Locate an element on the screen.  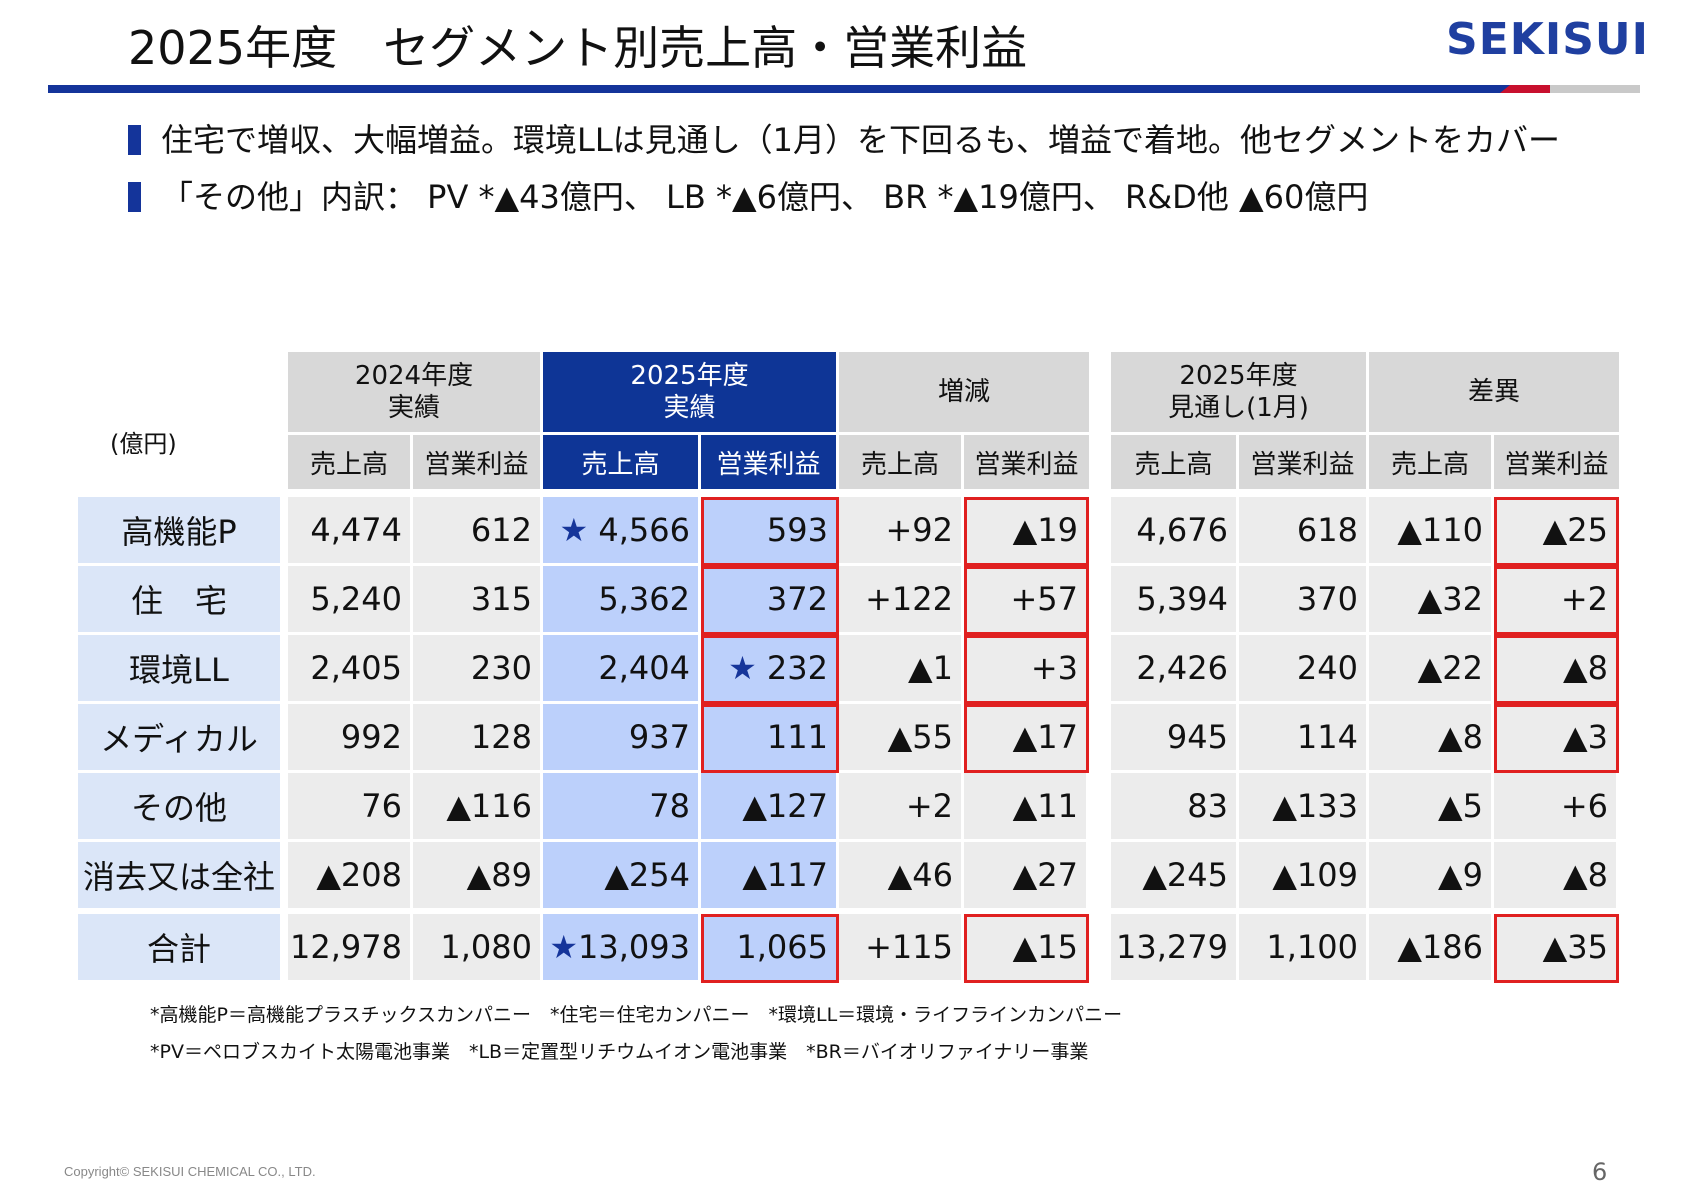
cell-value: 76 is located at coordinates (381, 806).